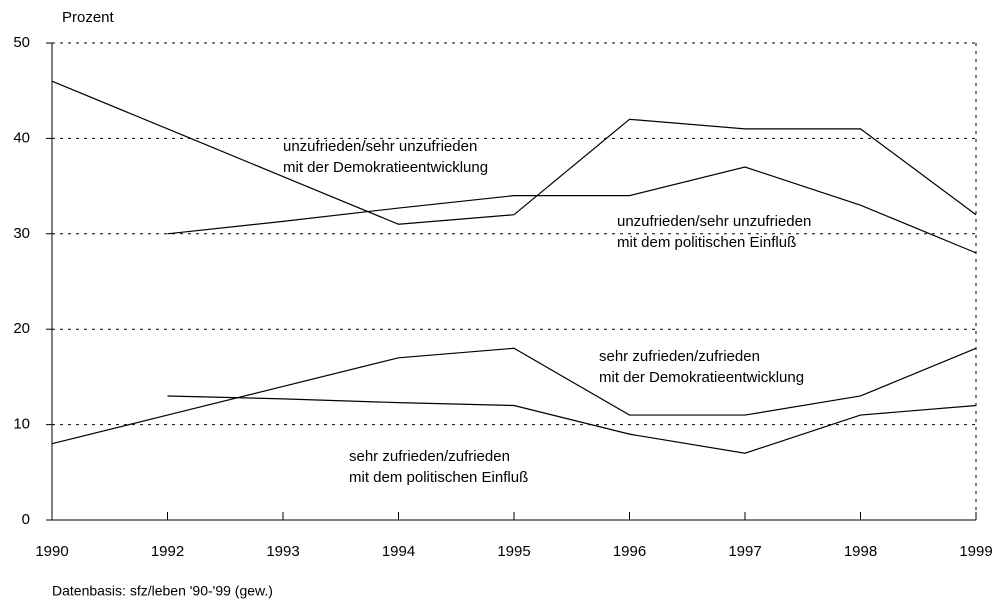 The height and width of the screenshot is (602, 997). What do you see at coordinates (21, 233) in the screenshot?
I see `y-tick-label: 30` at bounding box center [21, 233].